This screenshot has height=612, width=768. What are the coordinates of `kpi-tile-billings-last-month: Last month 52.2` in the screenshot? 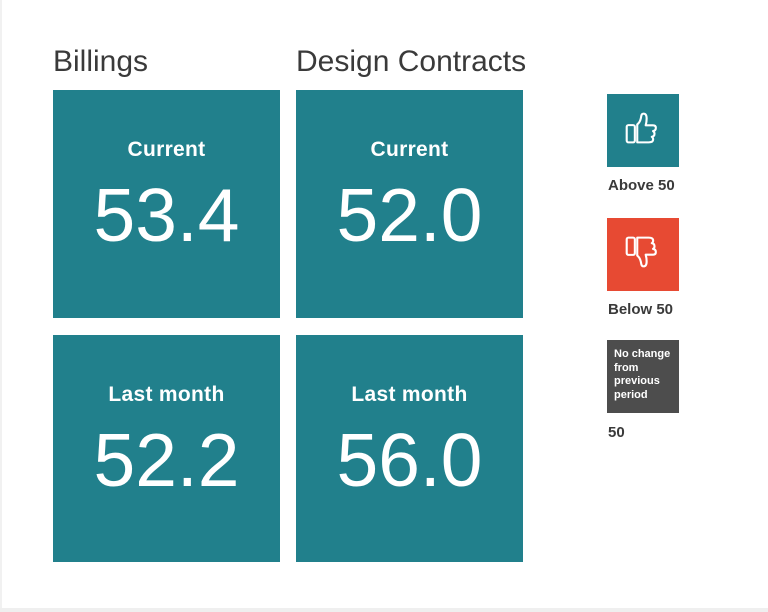 It's located at (166, 448).